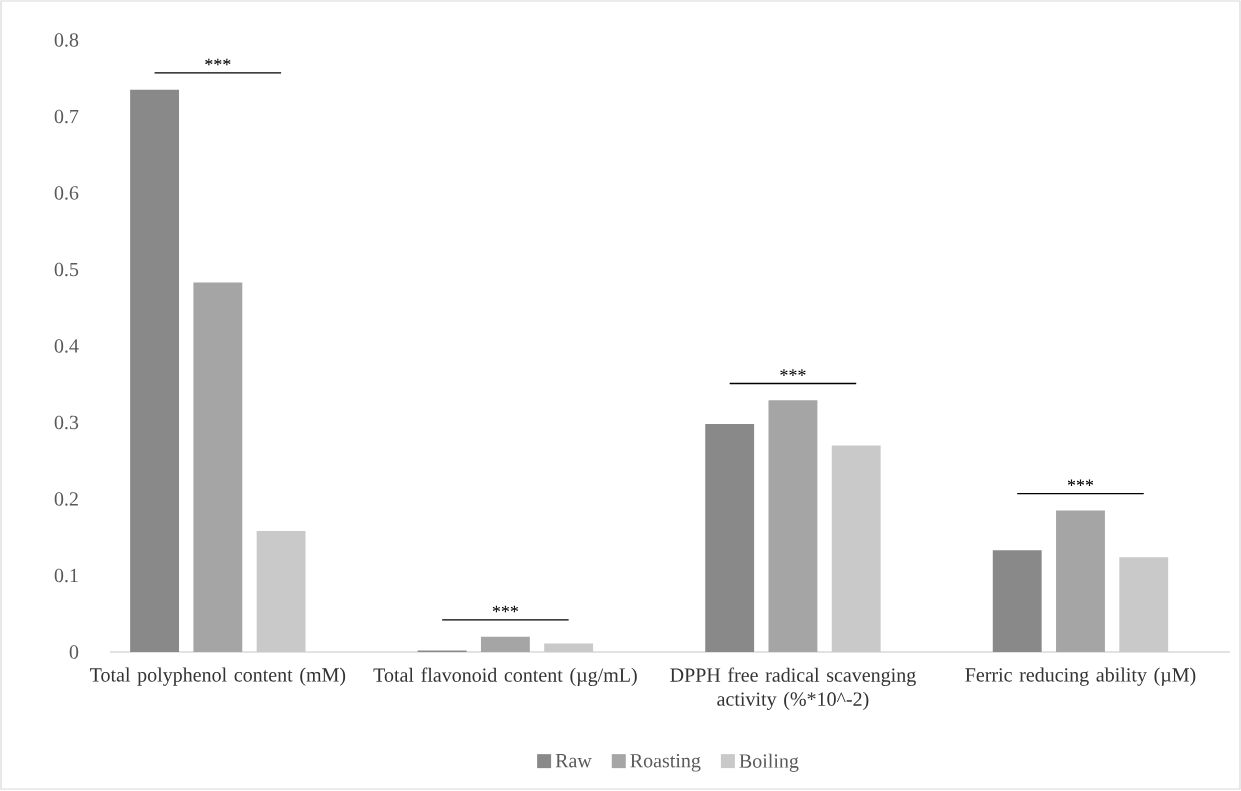 The width and height of the screenshot is (1241, 791). I want to click on y-tick-label: 0, so click(74, 652).